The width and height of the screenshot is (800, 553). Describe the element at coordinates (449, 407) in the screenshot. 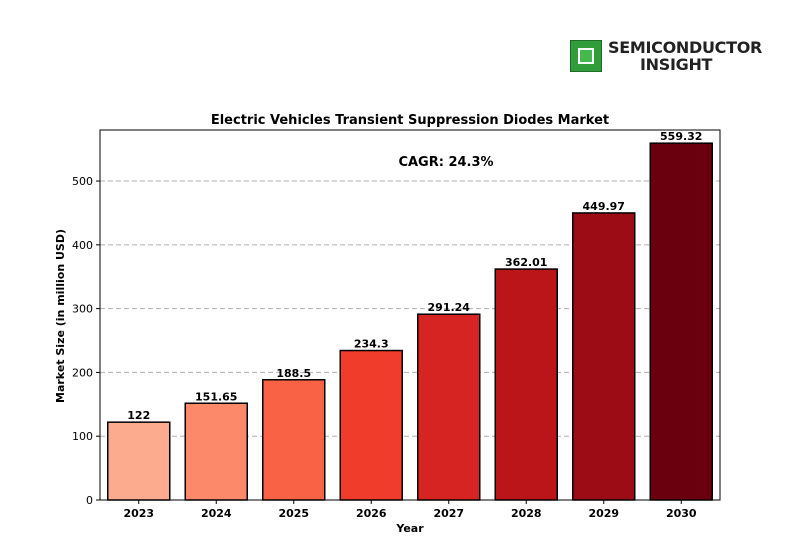

I see `bar-2027` at that location.